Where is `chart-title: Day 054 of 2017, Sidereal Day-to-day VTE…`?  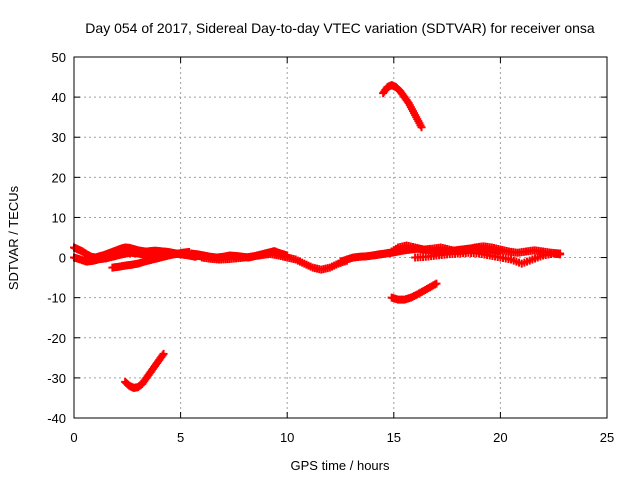
chart-title: Day 054 of 2017, Sidereal Day-to-day VTE… is located at coordinates (340, 28).